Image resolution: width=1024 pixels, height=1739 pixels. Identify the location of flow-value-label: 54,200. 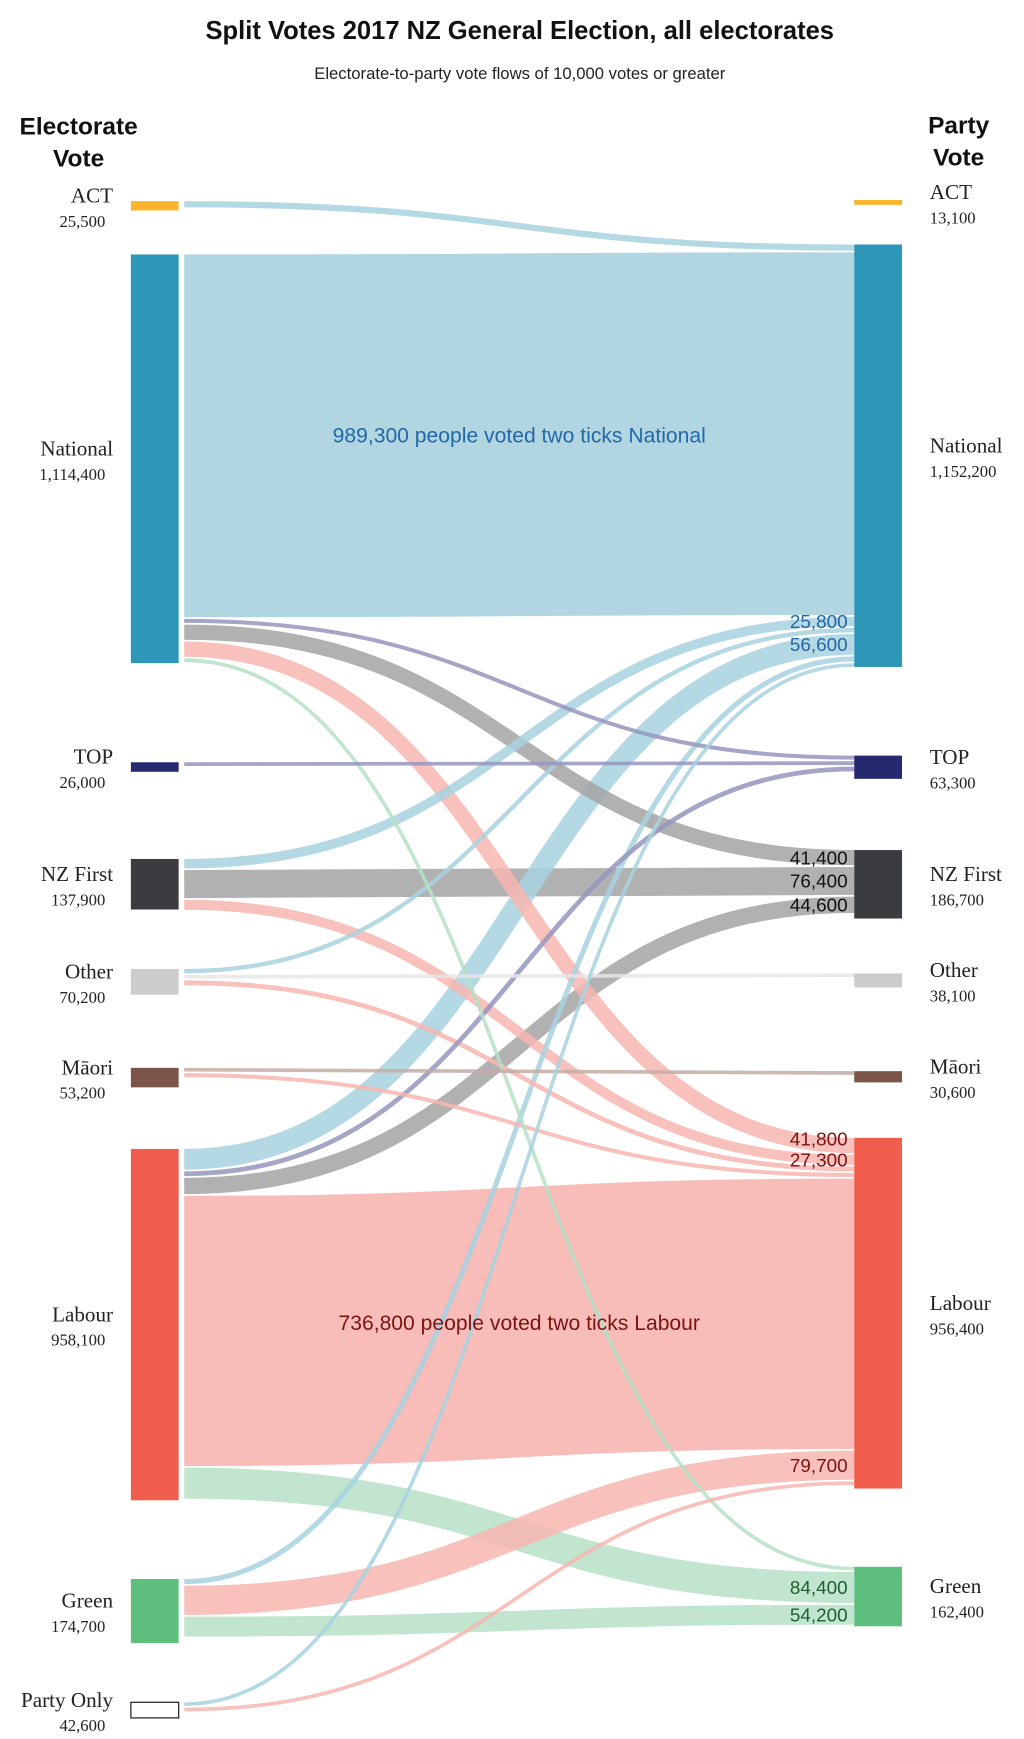
(819, 1615).